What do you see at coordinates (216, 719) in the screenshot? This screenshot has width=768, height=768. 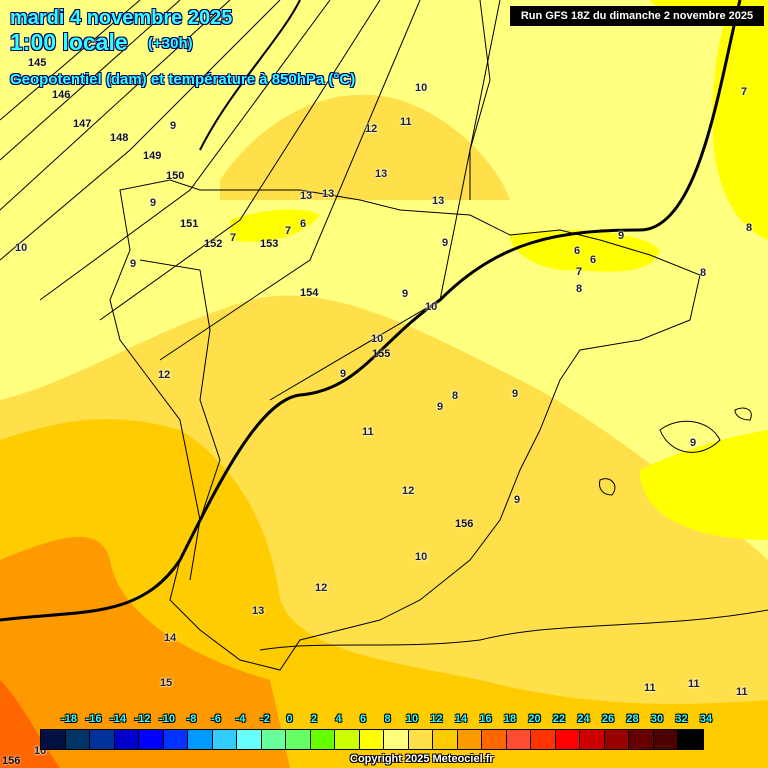 I see `legend-tick: -6` at bounding box center [216, 719].